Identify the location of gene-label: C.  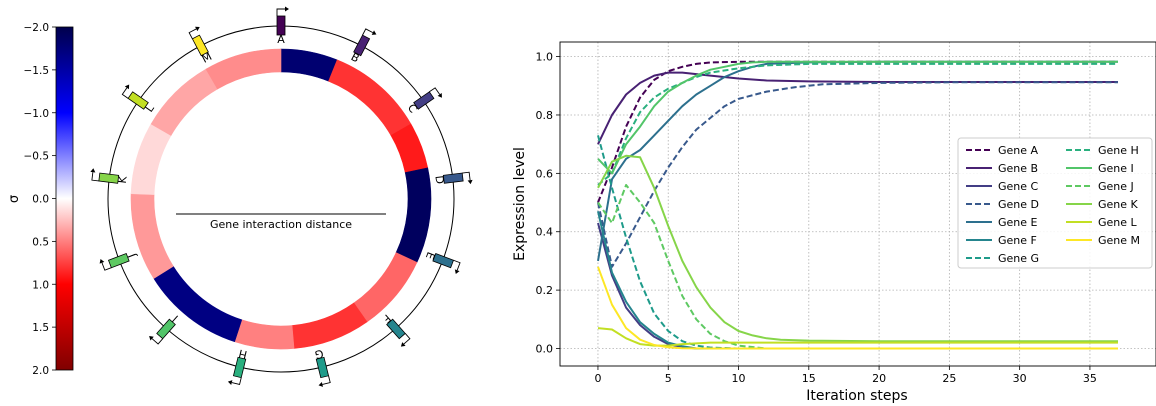
(412, 109).